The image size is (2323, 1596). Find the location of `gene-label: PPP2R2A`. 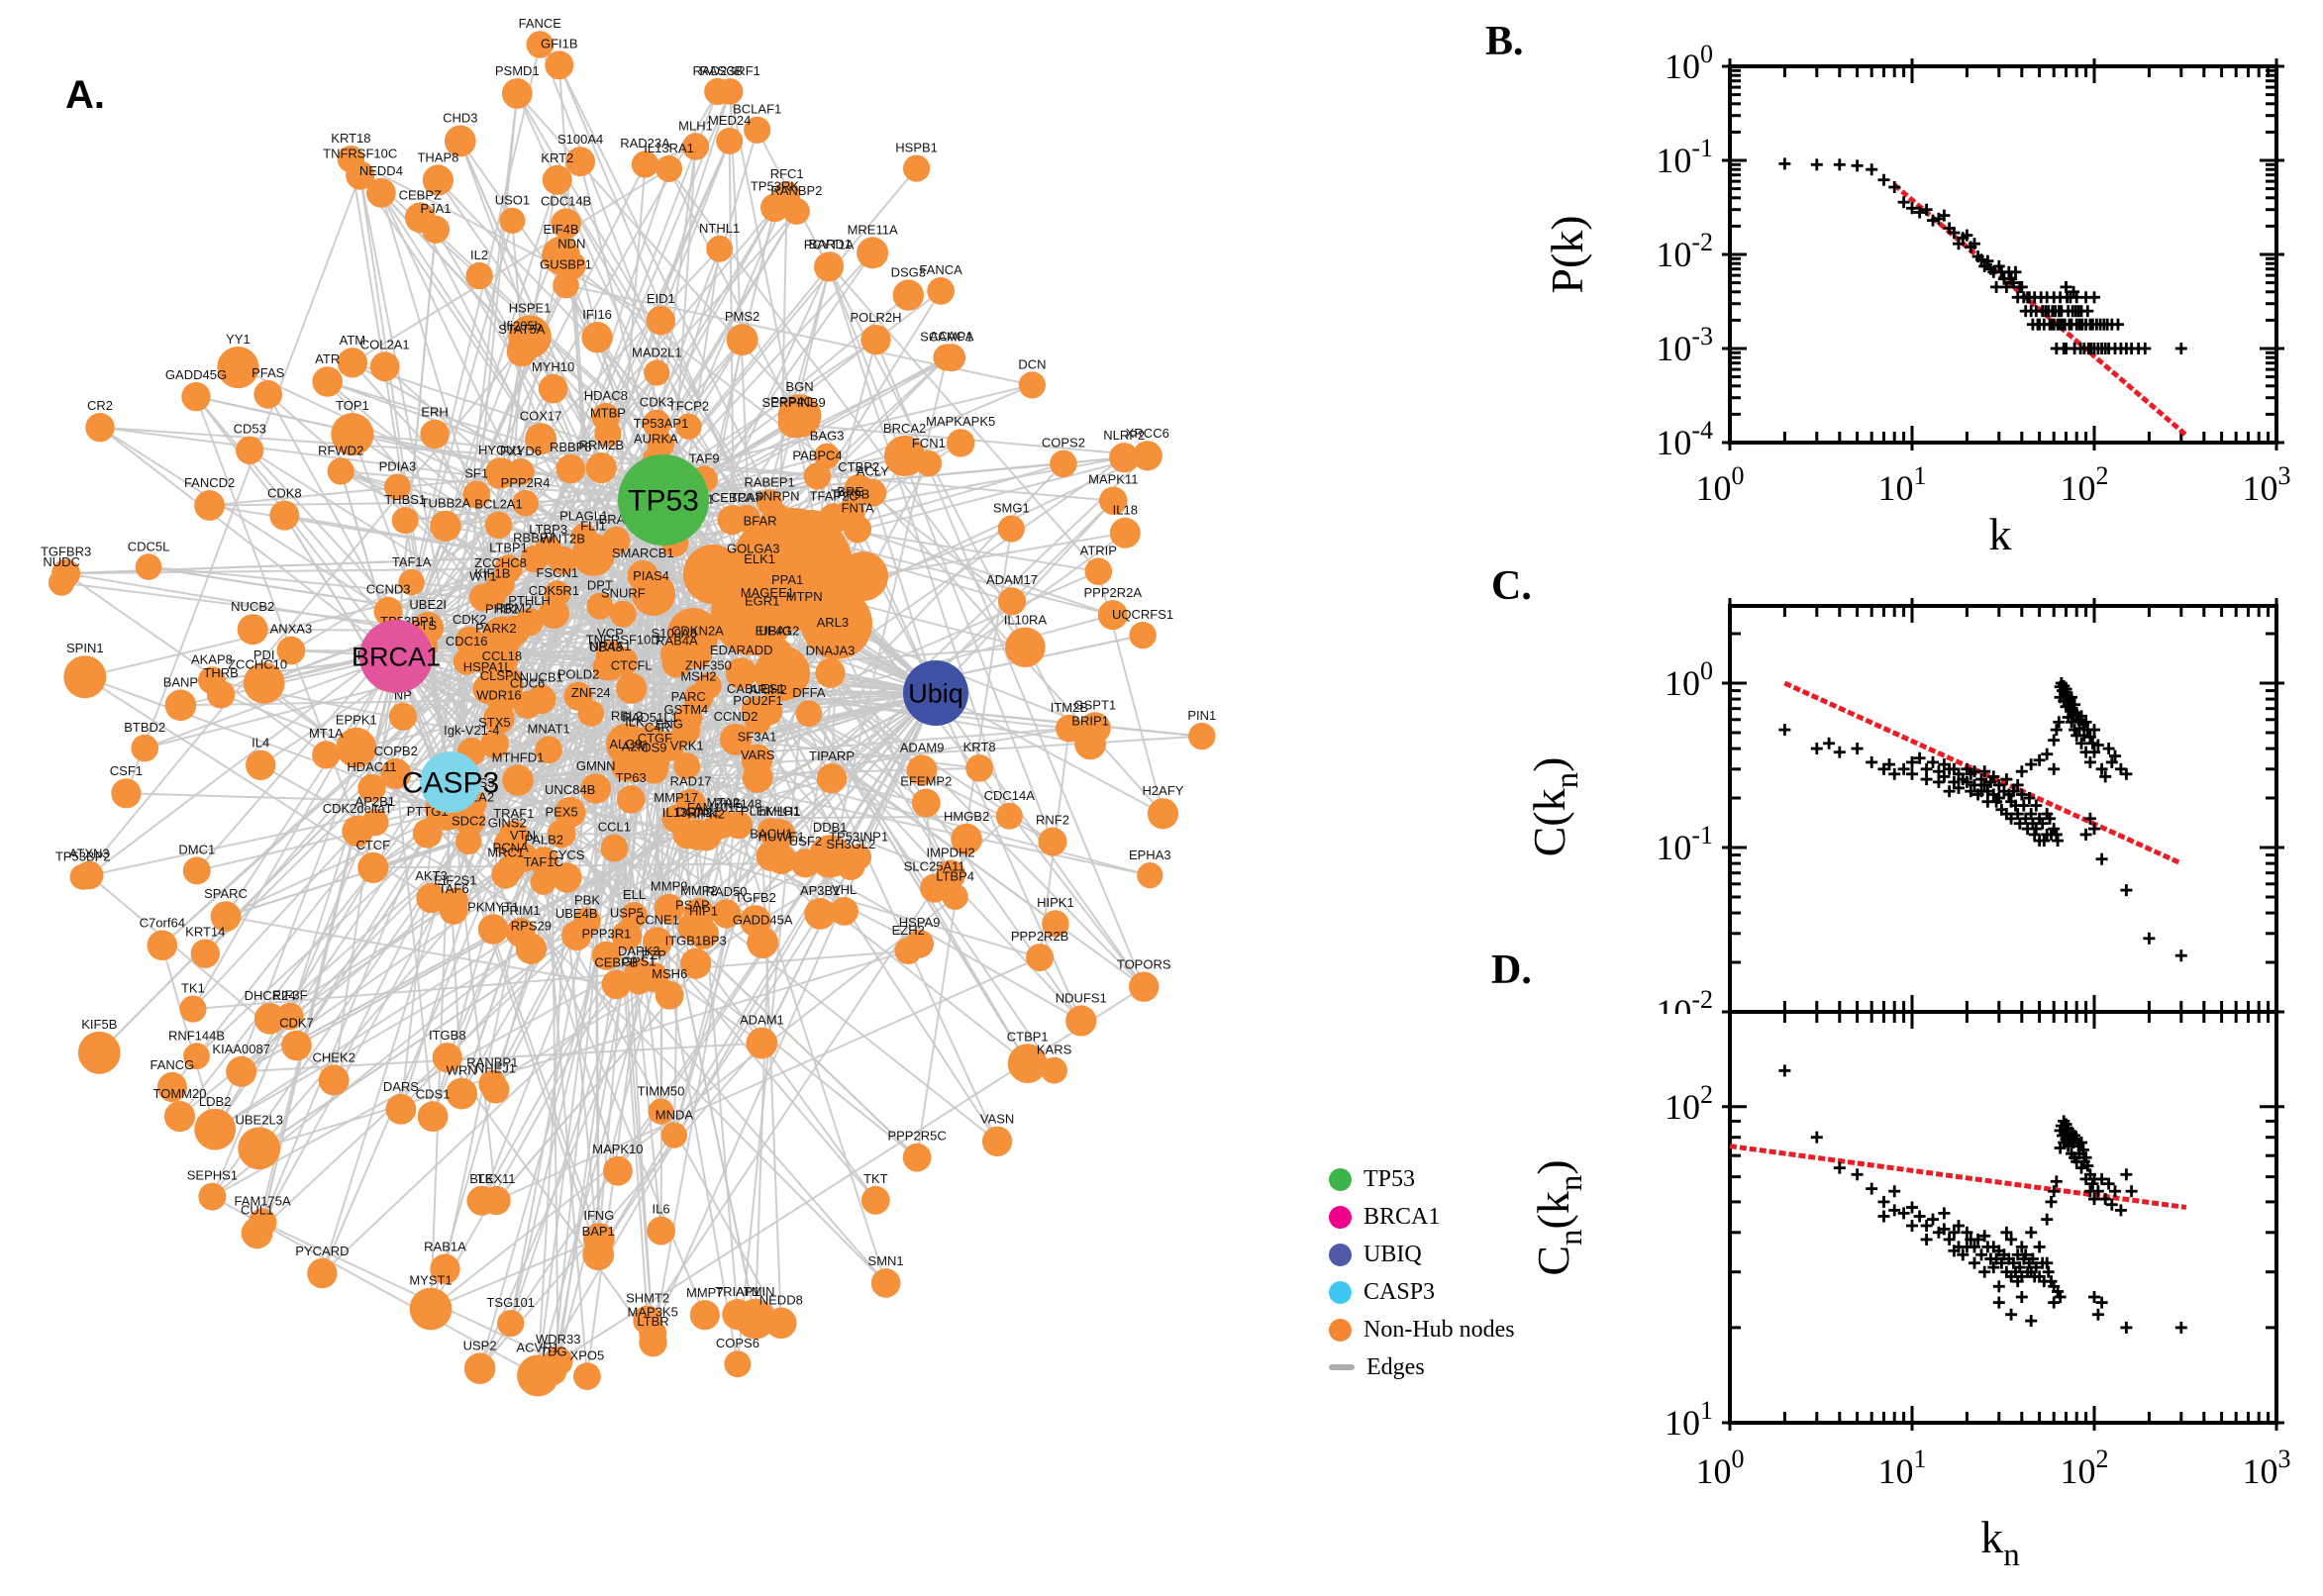

gene-label: PPP2R2A is located at coordinates (1114, 592).